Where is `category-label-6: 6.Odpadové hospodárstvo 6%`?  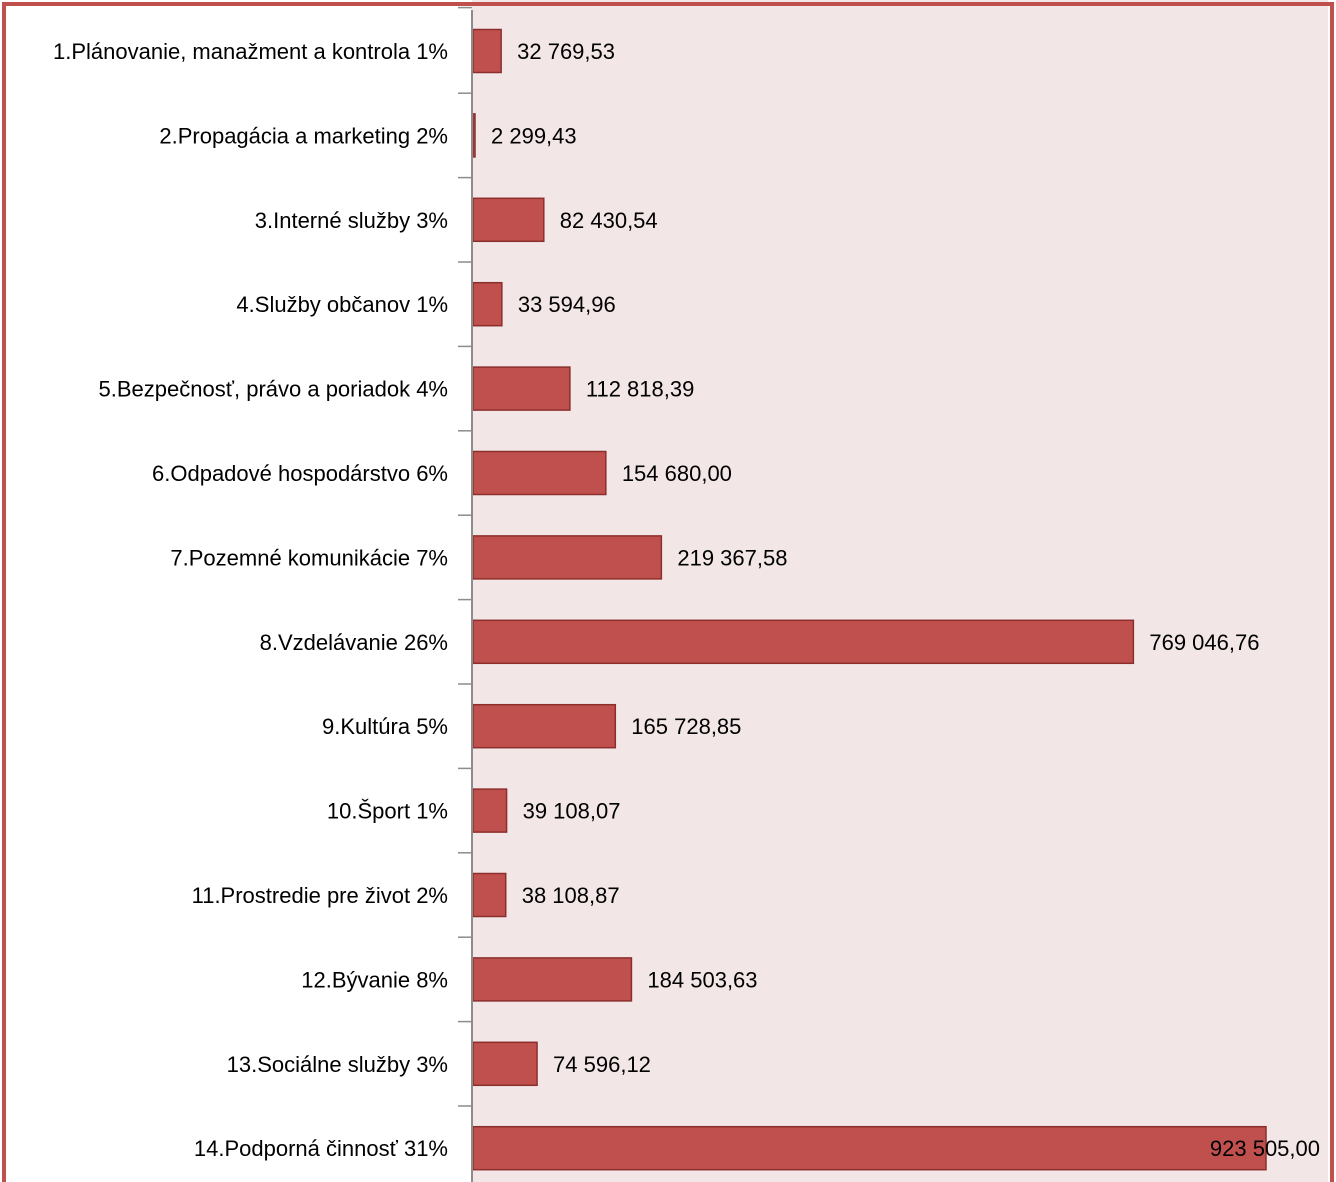
category-label-6: 6.Odpadové hospodárstvo 6% is located at coordinates (300, 473).